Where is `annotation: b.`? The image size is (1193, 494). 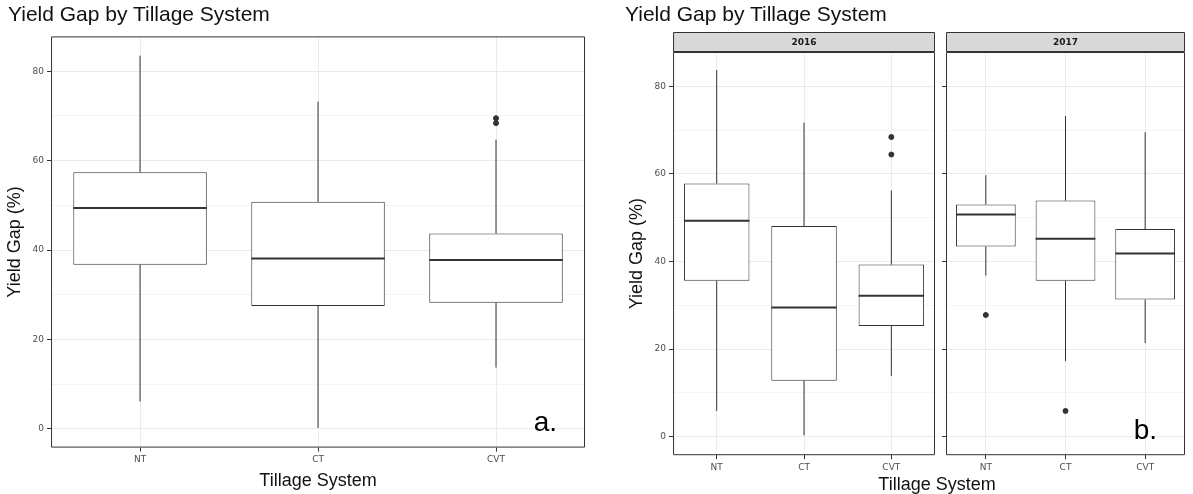 annotation: b. is located at coordinates (1145, 429).